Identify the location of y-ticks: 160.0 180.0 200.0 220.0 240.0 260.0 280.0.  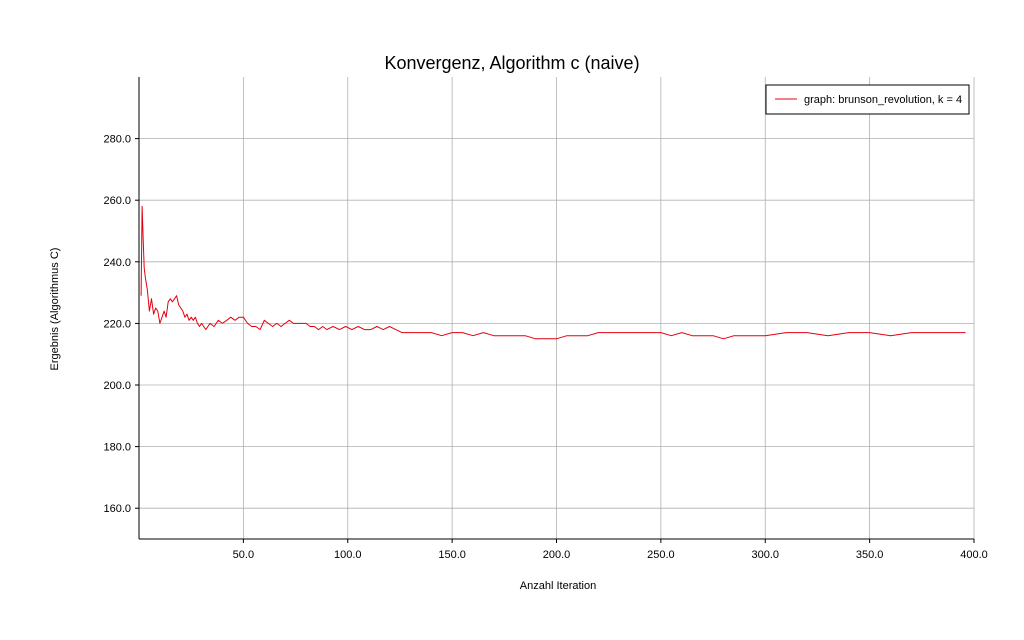
(121, 324).